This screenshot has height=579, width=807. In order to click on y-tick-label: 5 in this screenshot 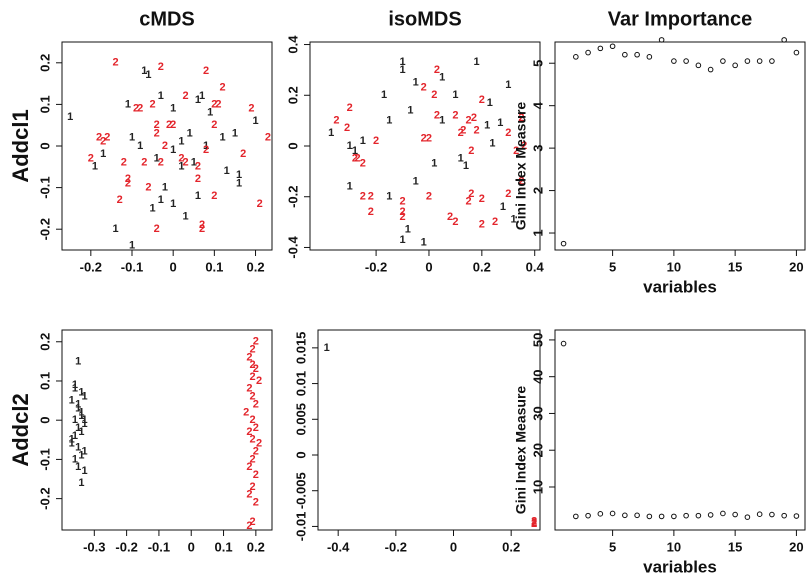, I will do `click(537, 63)`.